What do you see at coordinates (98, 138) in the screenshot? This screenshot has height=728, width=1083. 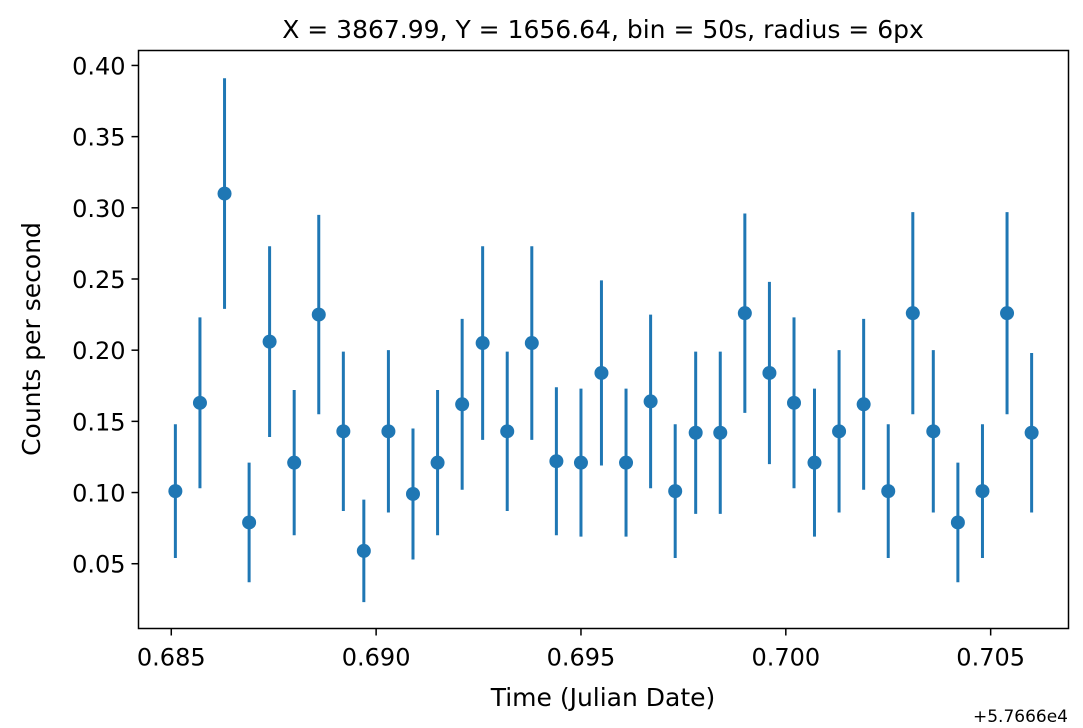 I see `y-tick-label: 0.35` at bounding box center [98, 138].